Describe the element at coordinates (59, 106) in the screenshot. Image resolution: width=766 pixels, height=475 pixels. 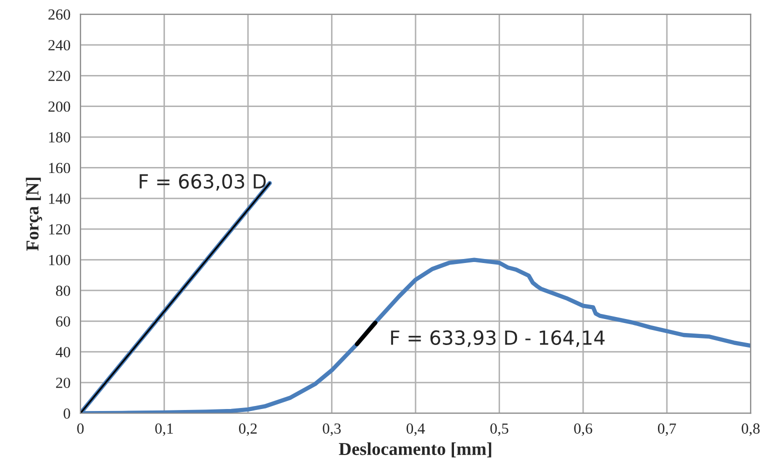
I see `y-tick-label: 200` at that location.